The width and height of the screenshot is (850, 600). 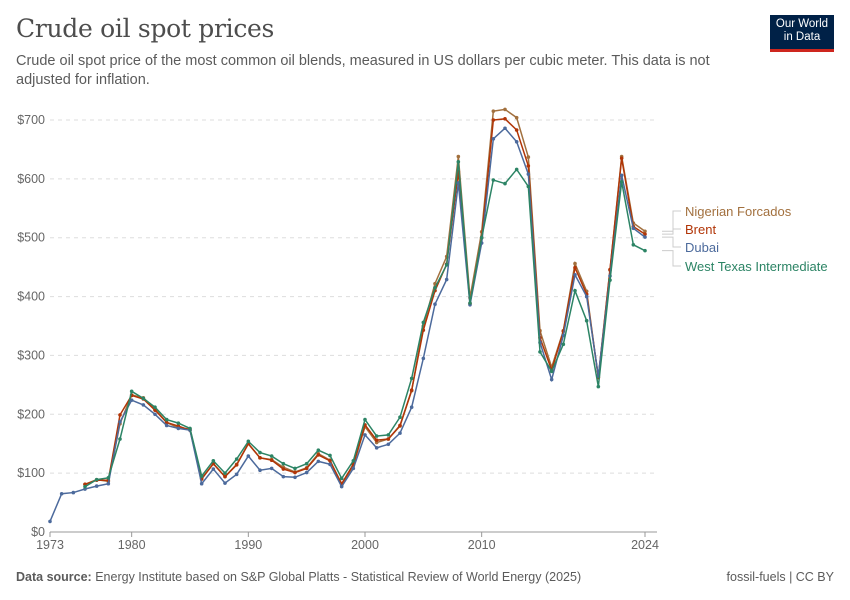 I want to click on owid-logo: Our World in Data, so click(x=802, y=33).